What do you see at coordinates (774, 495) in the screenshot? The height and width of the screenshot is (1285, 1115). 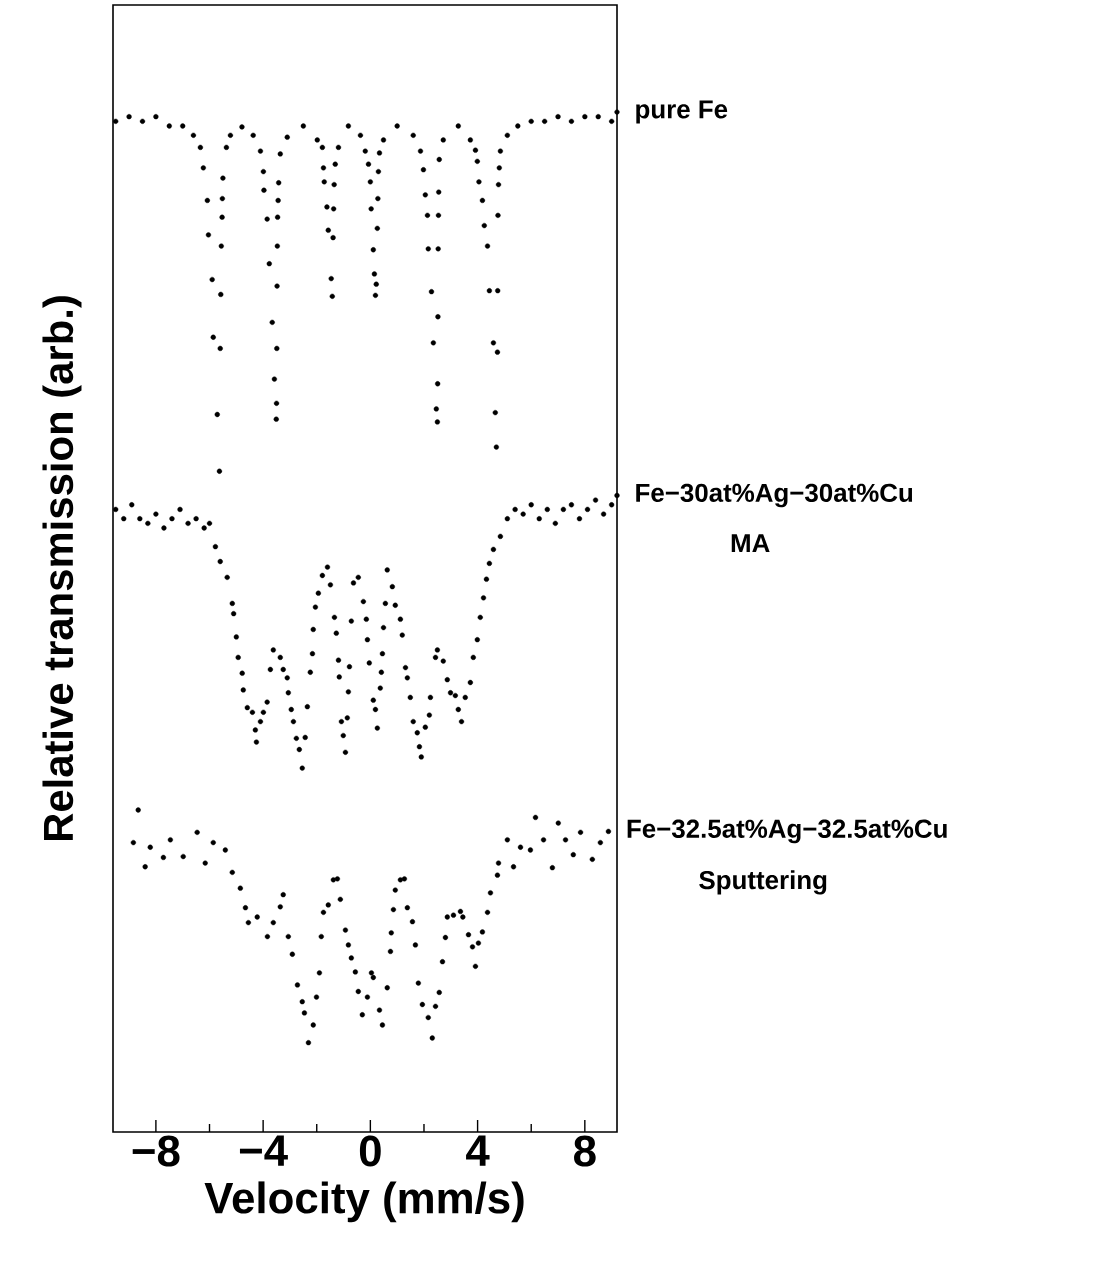 I see `series-label: Fe−30at%Ag−30at%Cu` at bounding box center [774, 495].